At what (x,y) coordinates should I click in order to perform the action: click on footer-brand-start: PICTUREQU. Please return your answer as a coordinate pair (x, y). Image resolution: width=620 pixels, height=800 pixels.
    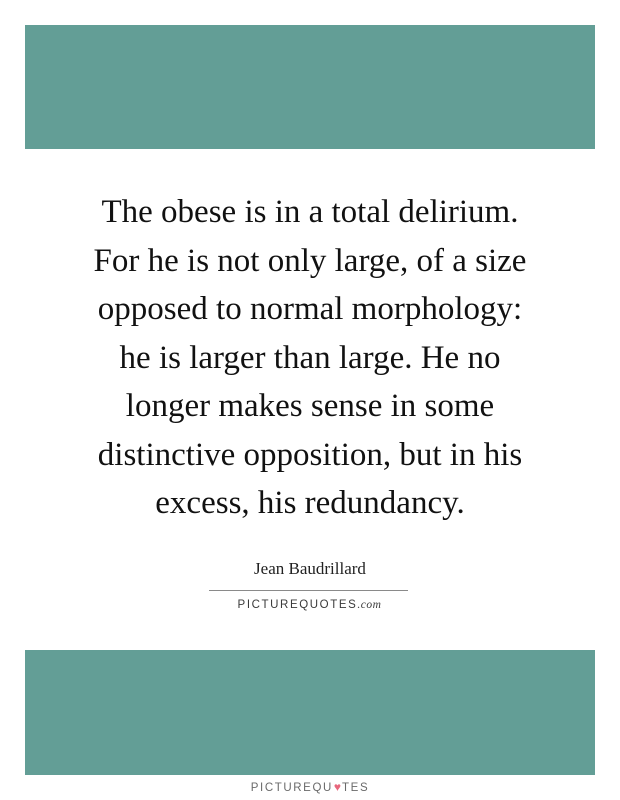
    Looking at the image, I should click on (291, 788).